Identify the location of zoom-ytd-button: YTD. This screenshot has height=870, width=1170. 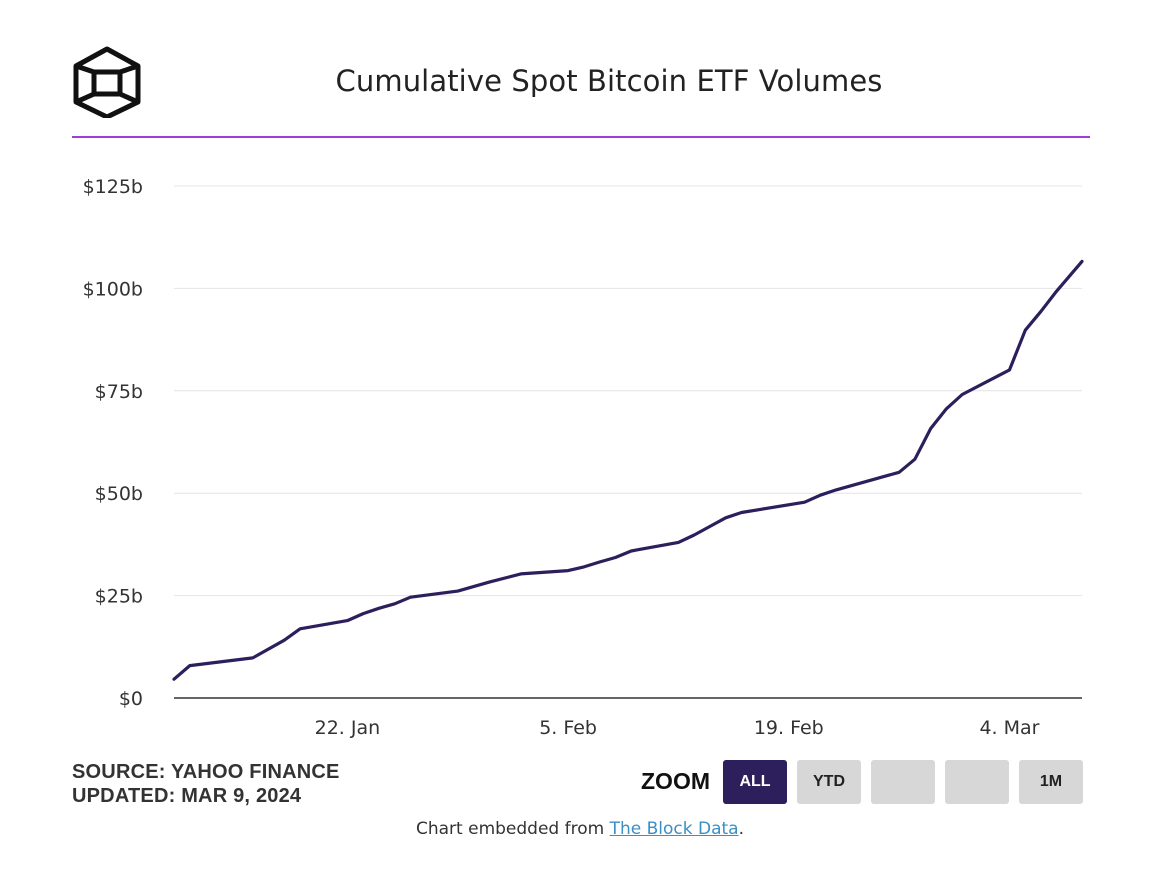
(829, 782).